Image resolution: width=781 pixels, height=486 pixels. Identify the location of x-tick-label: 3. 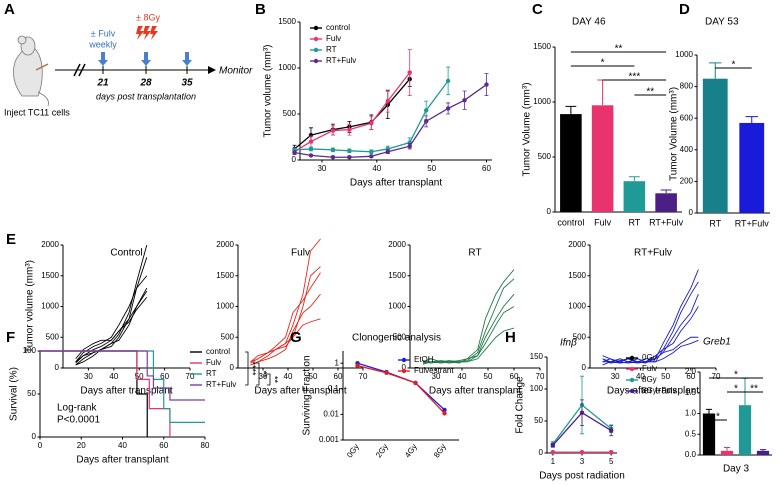
(582, 461).